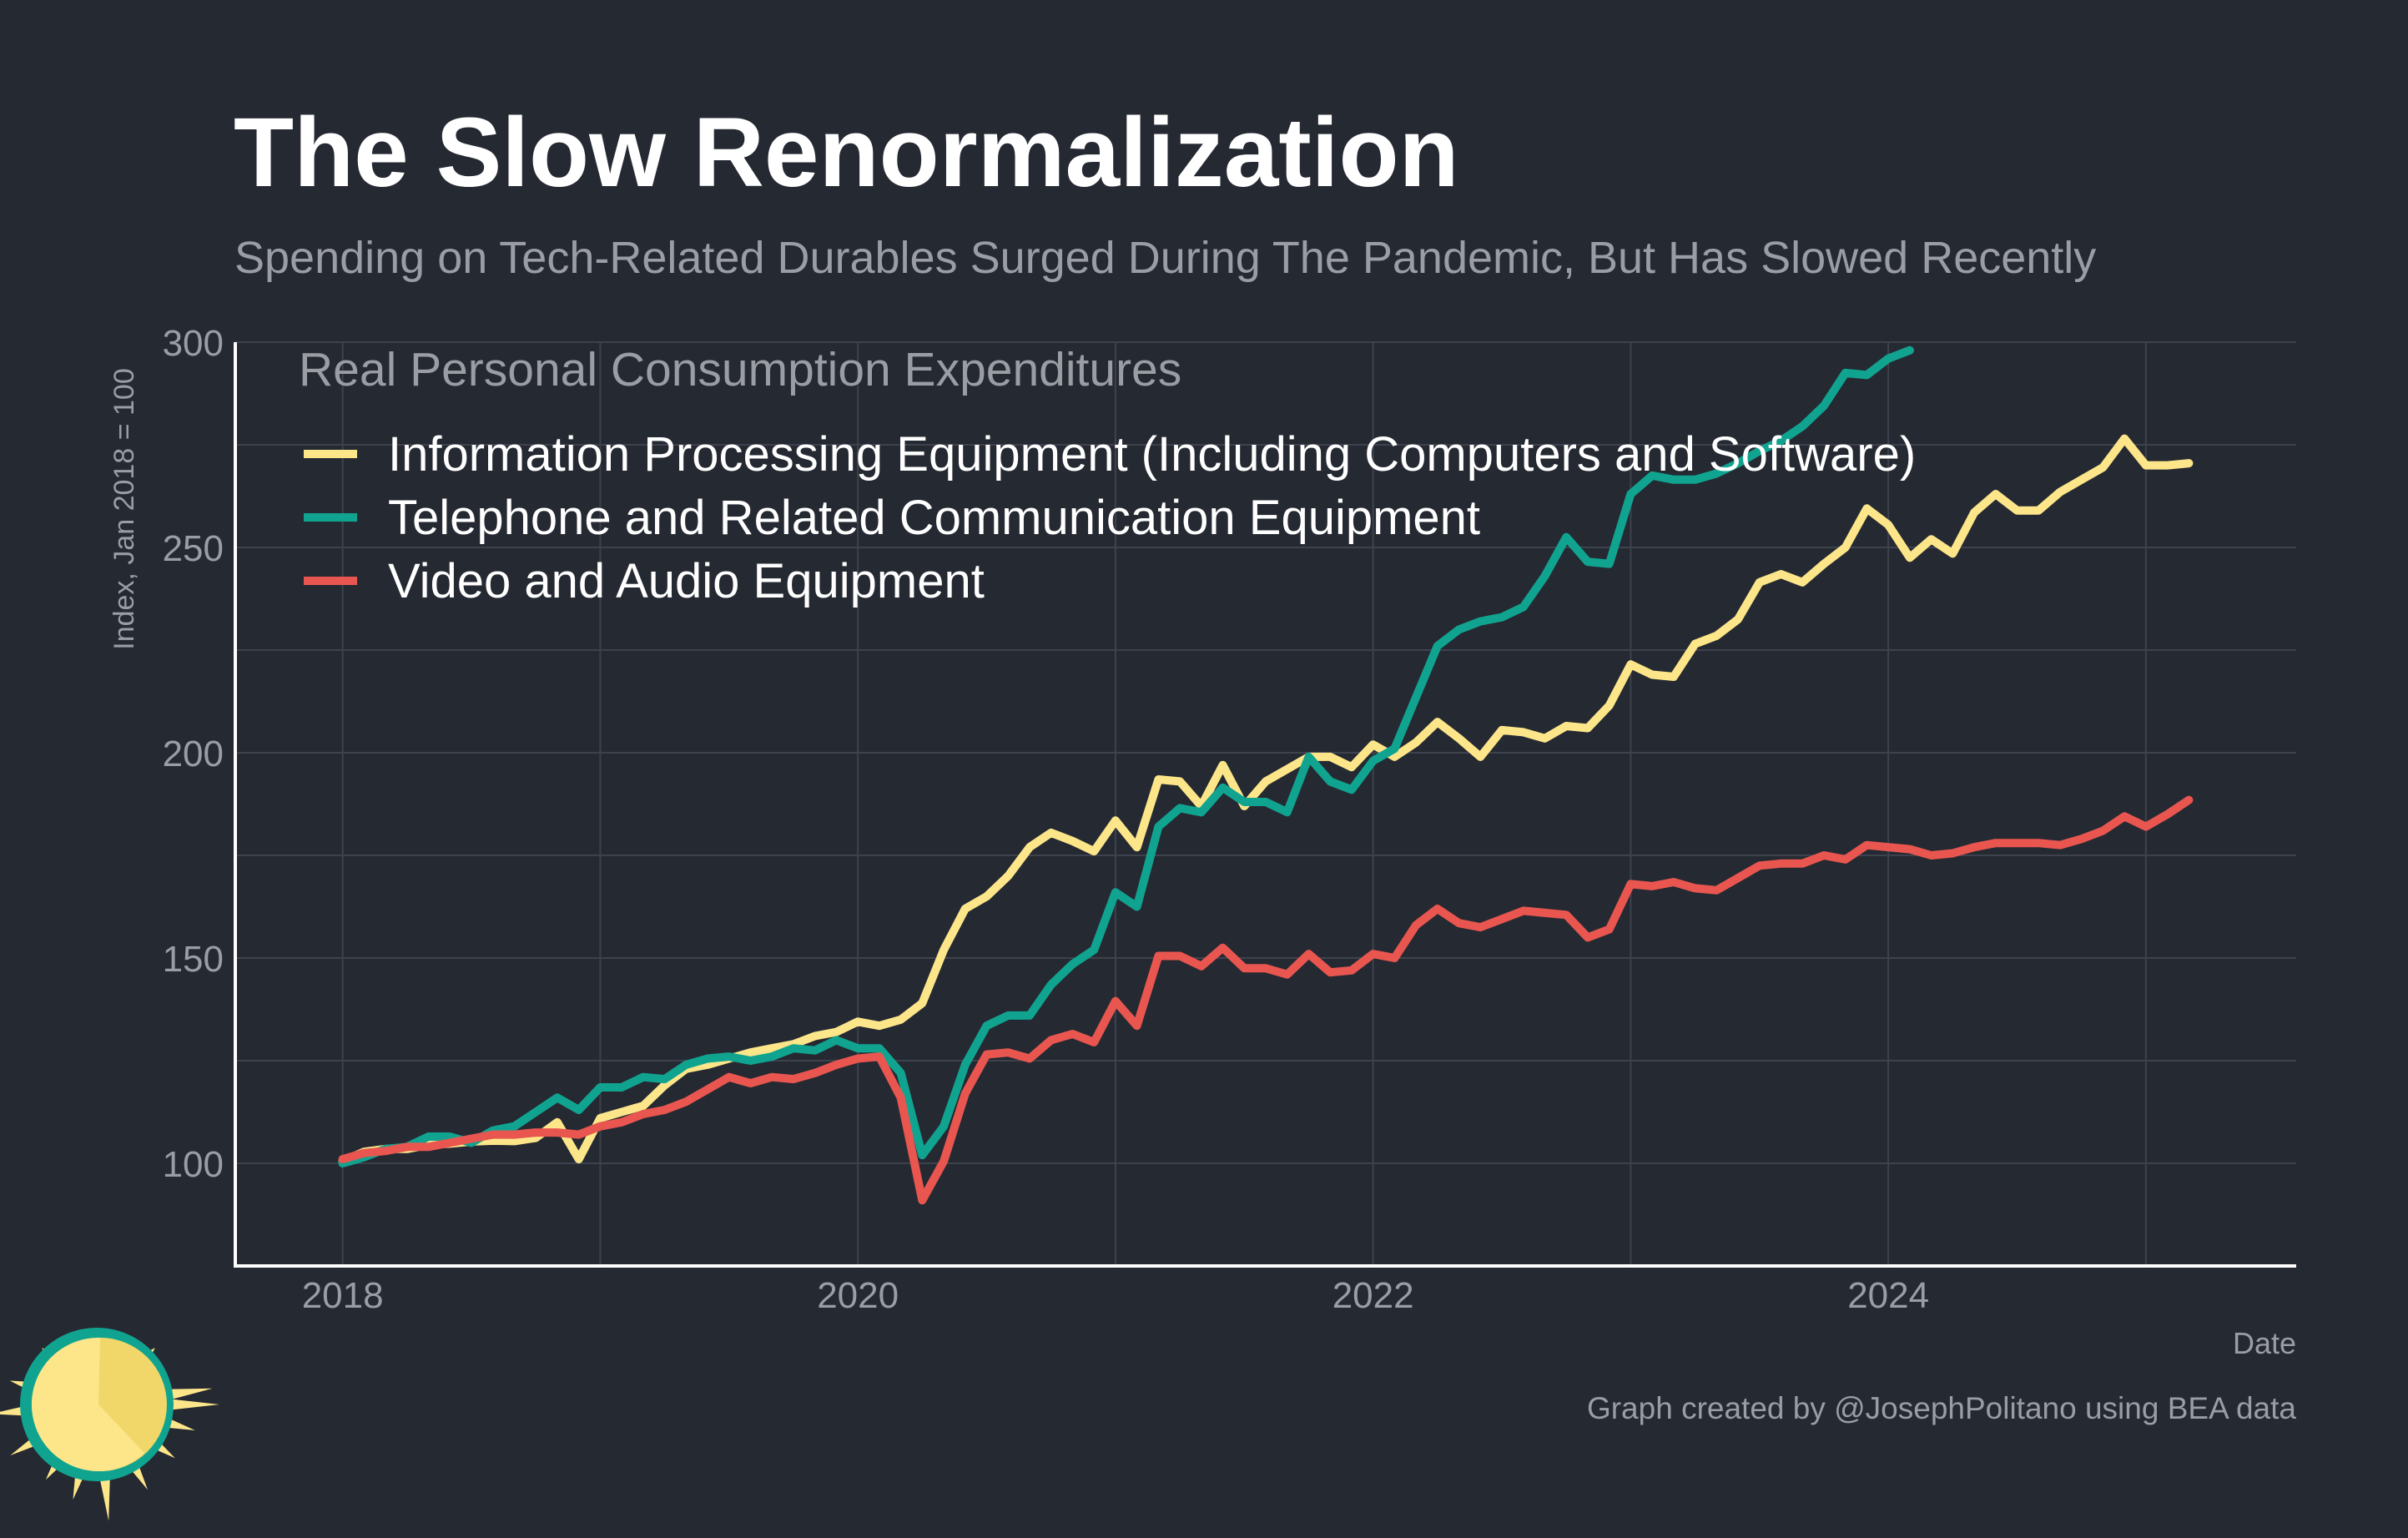 The height and width of the screenshot is (1538, 2408). Describe the element at coordinates (686, 581) in the screenshot. I see `legend-label: Video and Audio Equipment` at that location.